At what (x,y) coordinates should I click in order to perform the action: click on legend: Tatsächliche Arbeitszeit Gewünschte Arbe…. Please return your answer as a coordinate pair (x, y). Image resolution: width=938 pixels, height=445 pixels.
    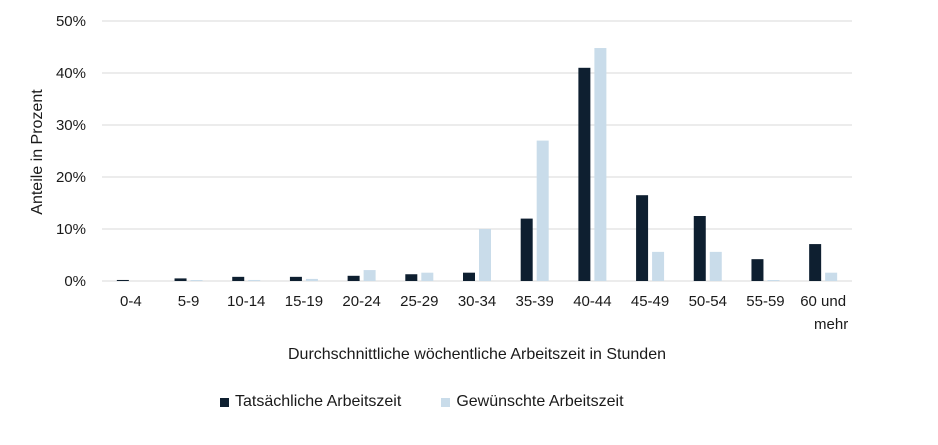
    Looking at the image, I should click on (442, 402).